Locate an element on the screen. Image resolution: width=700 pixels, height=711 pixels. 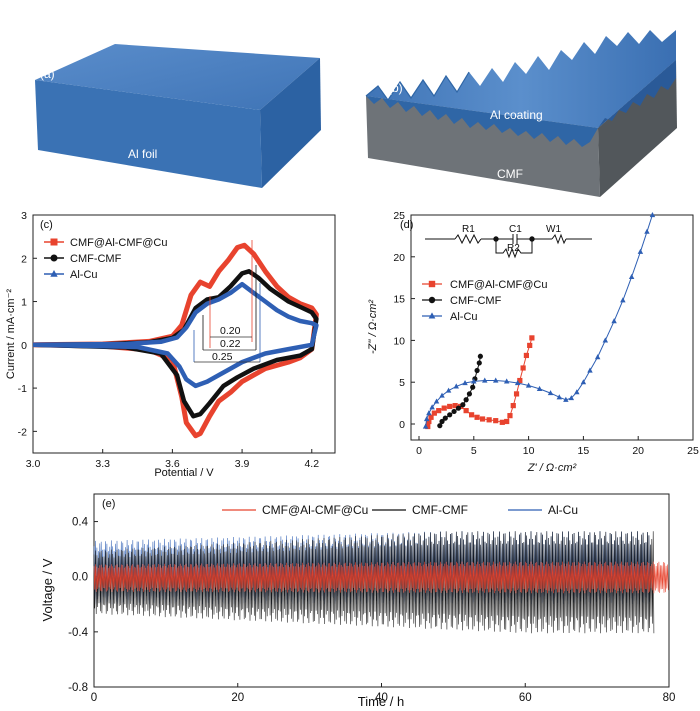
x-axis-e-tick-label: 80 is located at coordinates (669, 698).